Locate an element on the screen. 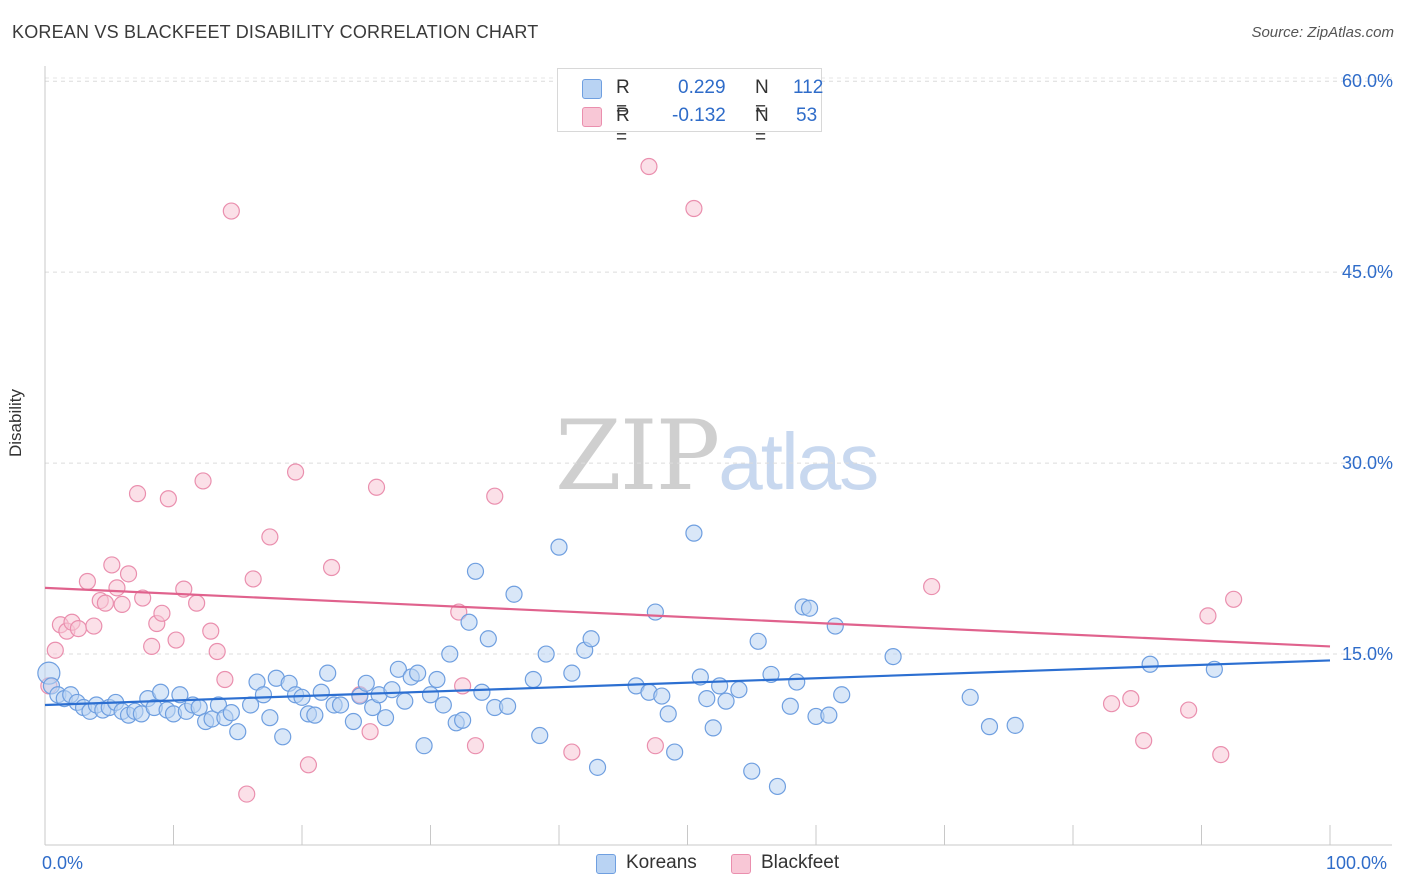 The height and width of the screenshot is (892, 1406). x-tick-label-min: 0.0% is located at coordinates (63, 863).